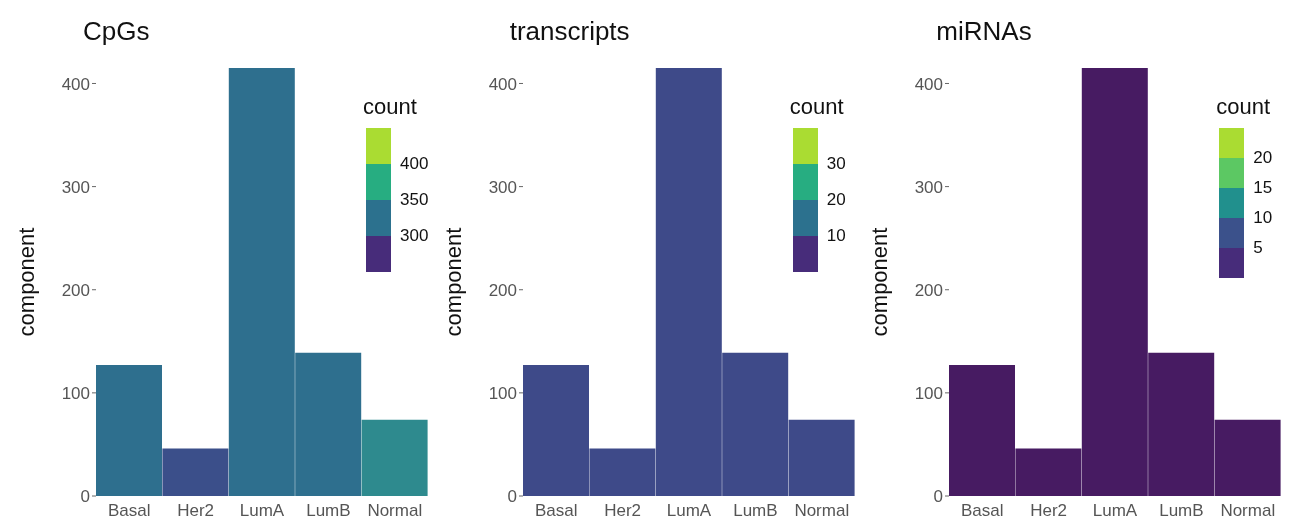 This screenshot has height=531, width=1291. Describe the element at coordinates (414, 200) in the screenshot. I see `annotation: 350` at that location.